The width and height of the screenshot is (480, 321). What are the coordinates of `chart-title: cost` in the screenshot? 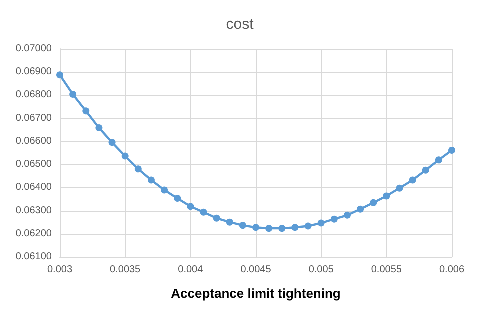 It's located at (240, 24).